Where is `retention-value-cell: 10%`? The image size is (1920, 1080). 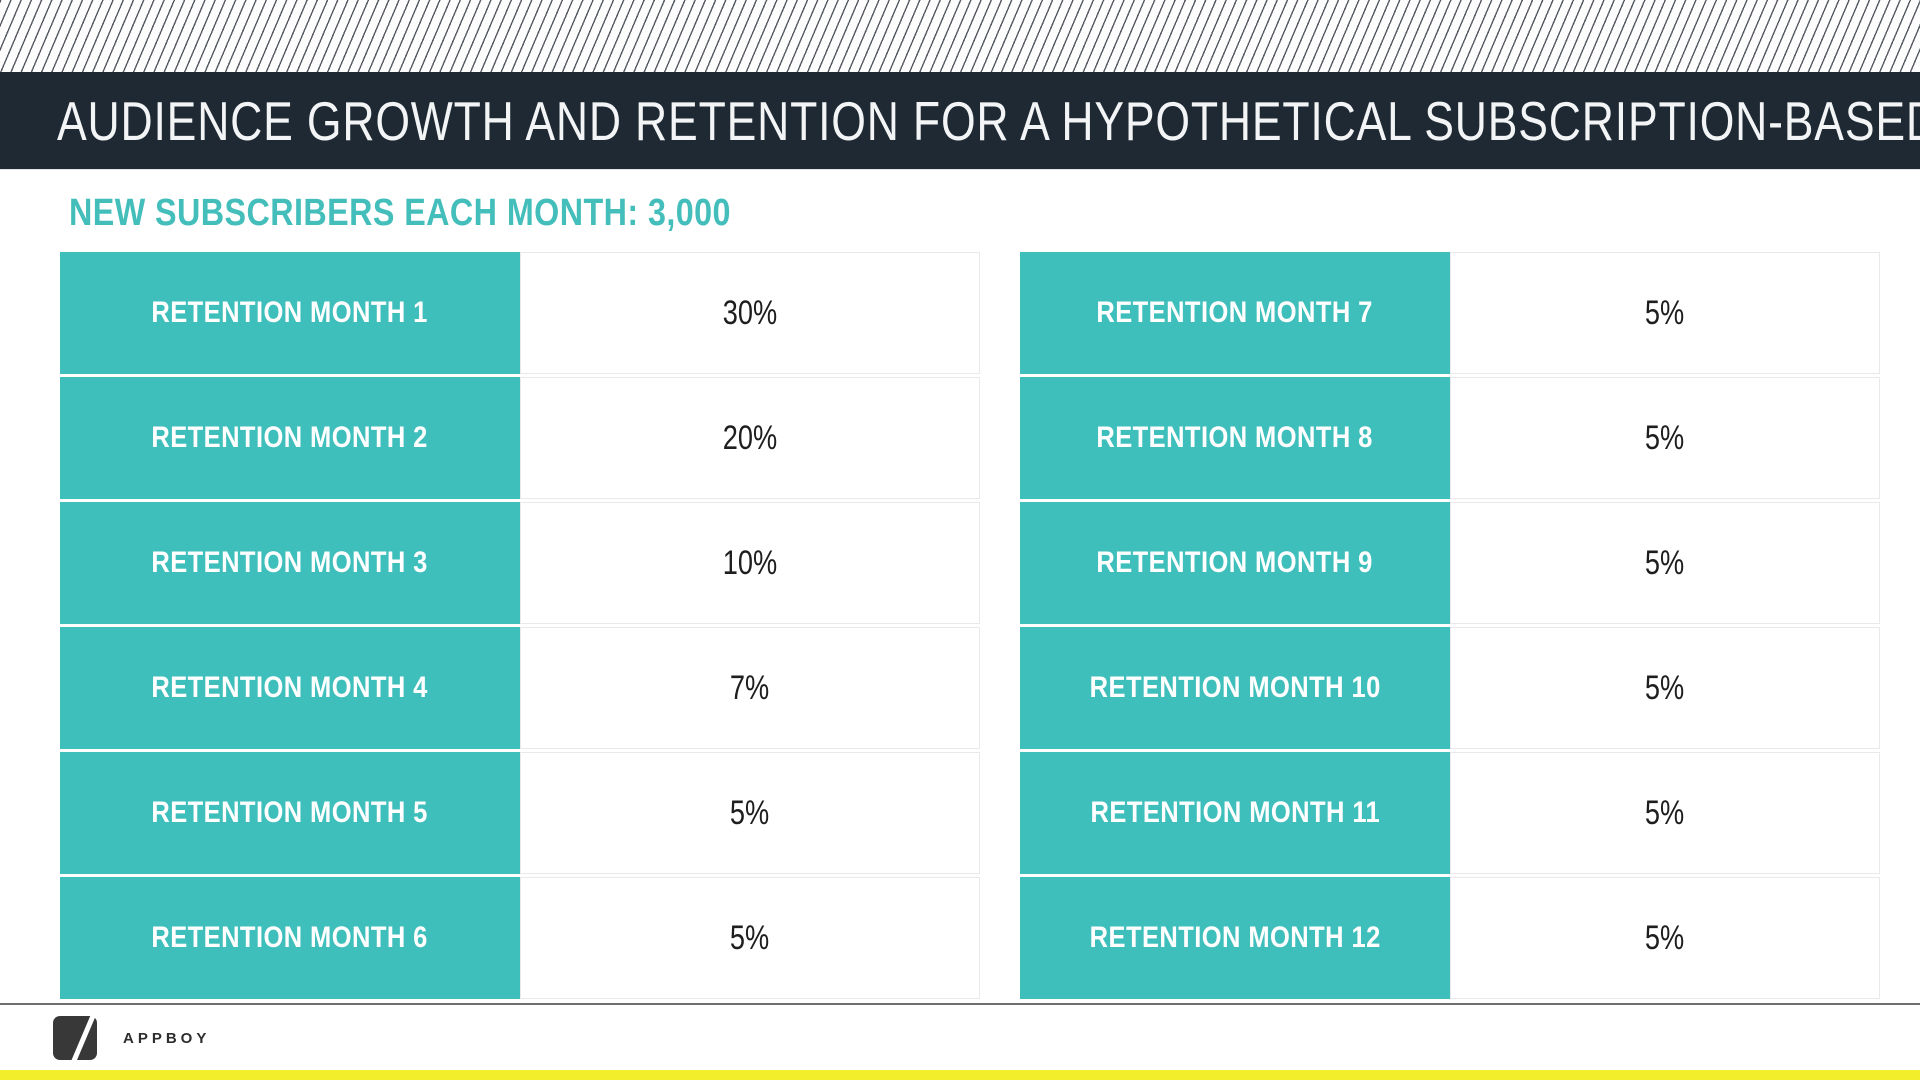 retention-value-cell: 10% is located at coordinates (750, 563).